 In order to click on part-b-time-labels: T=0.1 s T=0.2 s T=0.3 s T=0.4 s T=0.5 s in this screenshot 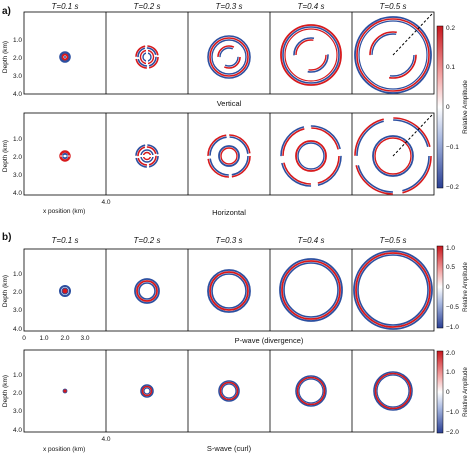, I will do `click(229, 240)`.